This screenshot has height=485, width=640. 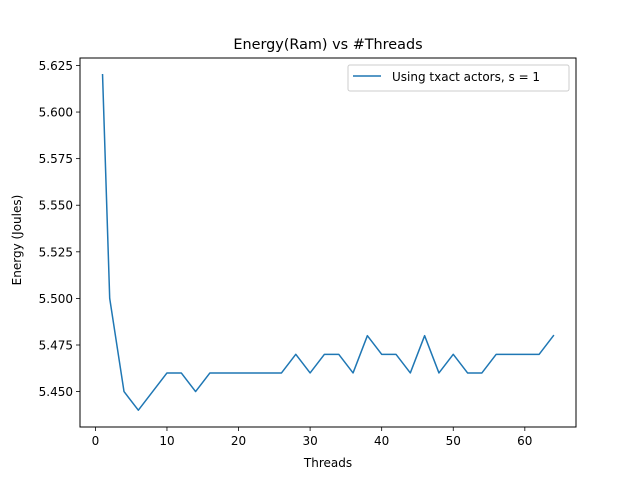 I want to click on x-tick-label: 20, so click(x=238, y=441).